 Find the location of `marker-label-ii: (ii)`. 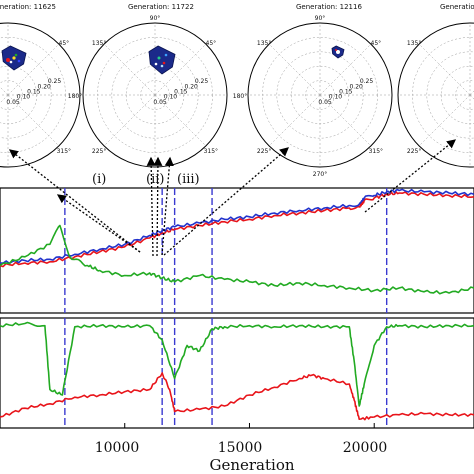

marker-label-ii: (ii) is located at coordinates (155, 179).